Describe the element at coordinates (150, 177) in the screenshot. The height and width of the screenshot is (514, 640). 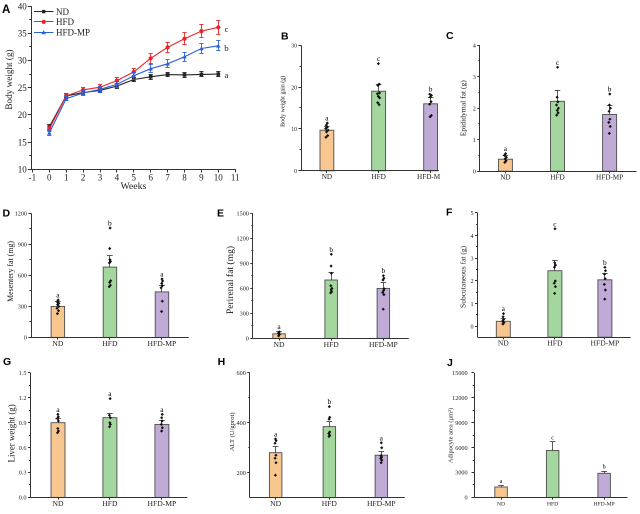
I see `svg-text: 6` at that location.